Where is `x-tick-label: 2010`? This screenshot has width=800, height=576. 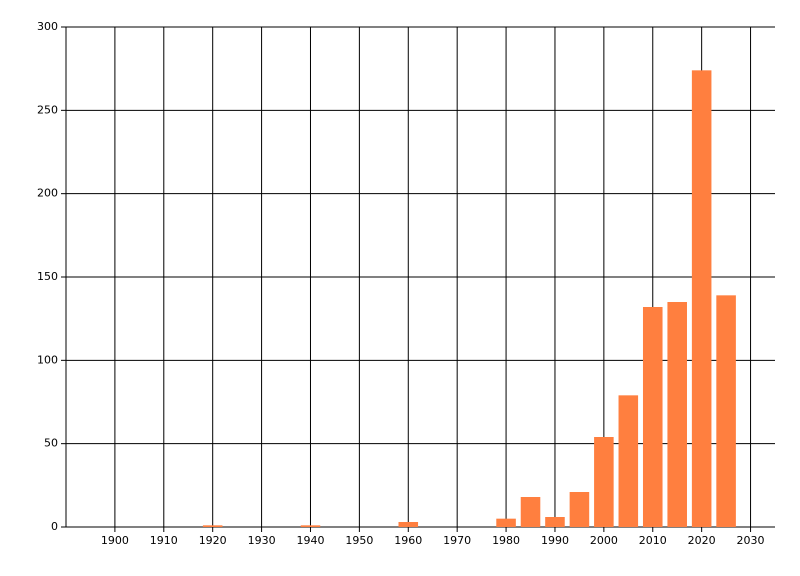 x-tick-label: 2010 is located at coordinates (653, 540).